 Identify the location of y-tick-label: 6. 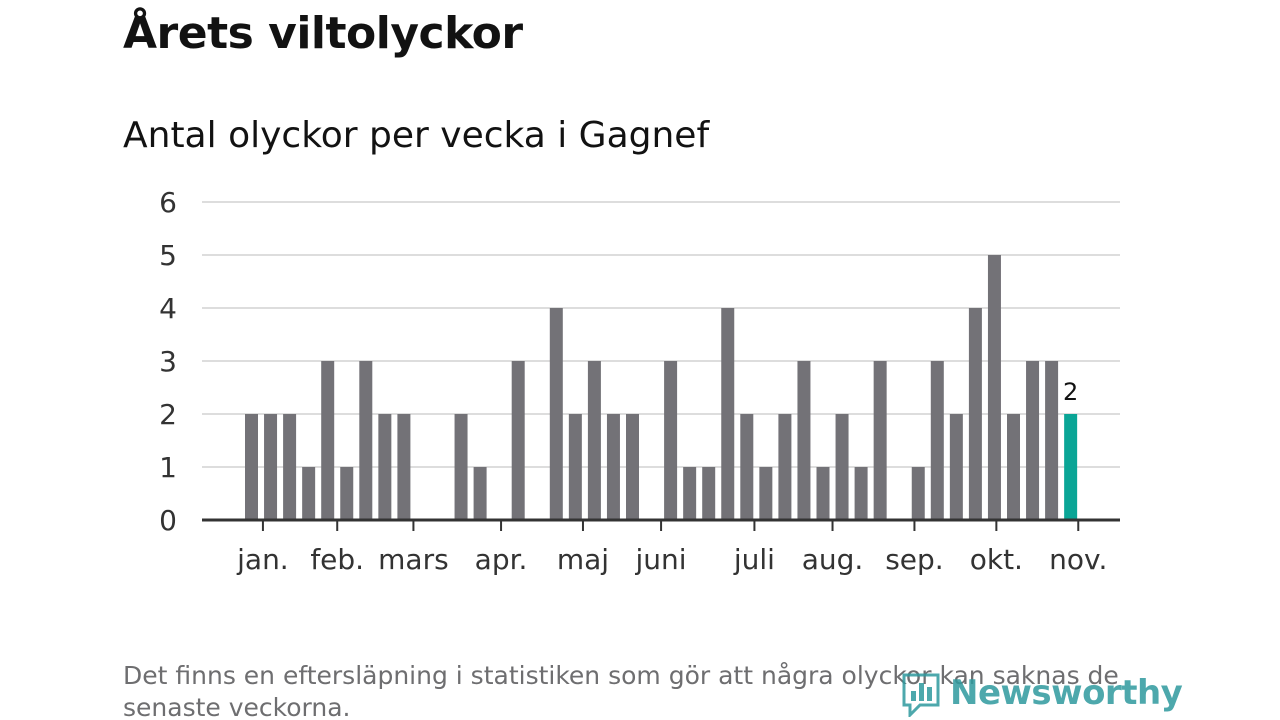
(168, 202).